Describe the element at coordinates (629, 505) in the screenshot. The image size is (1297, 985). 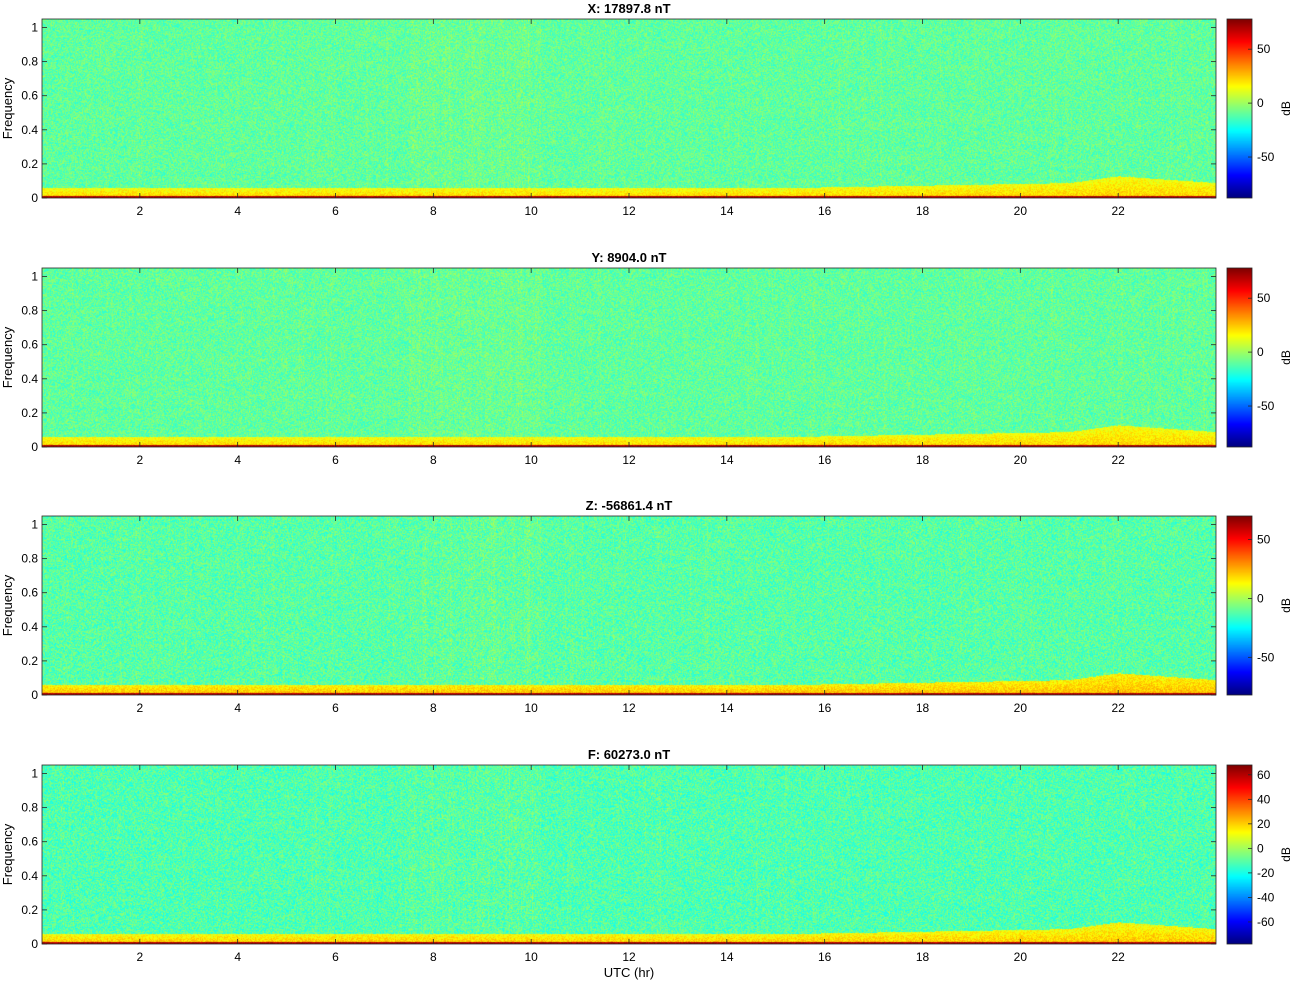
I see `panel-title: Z: -56861.4 nT` at that location.